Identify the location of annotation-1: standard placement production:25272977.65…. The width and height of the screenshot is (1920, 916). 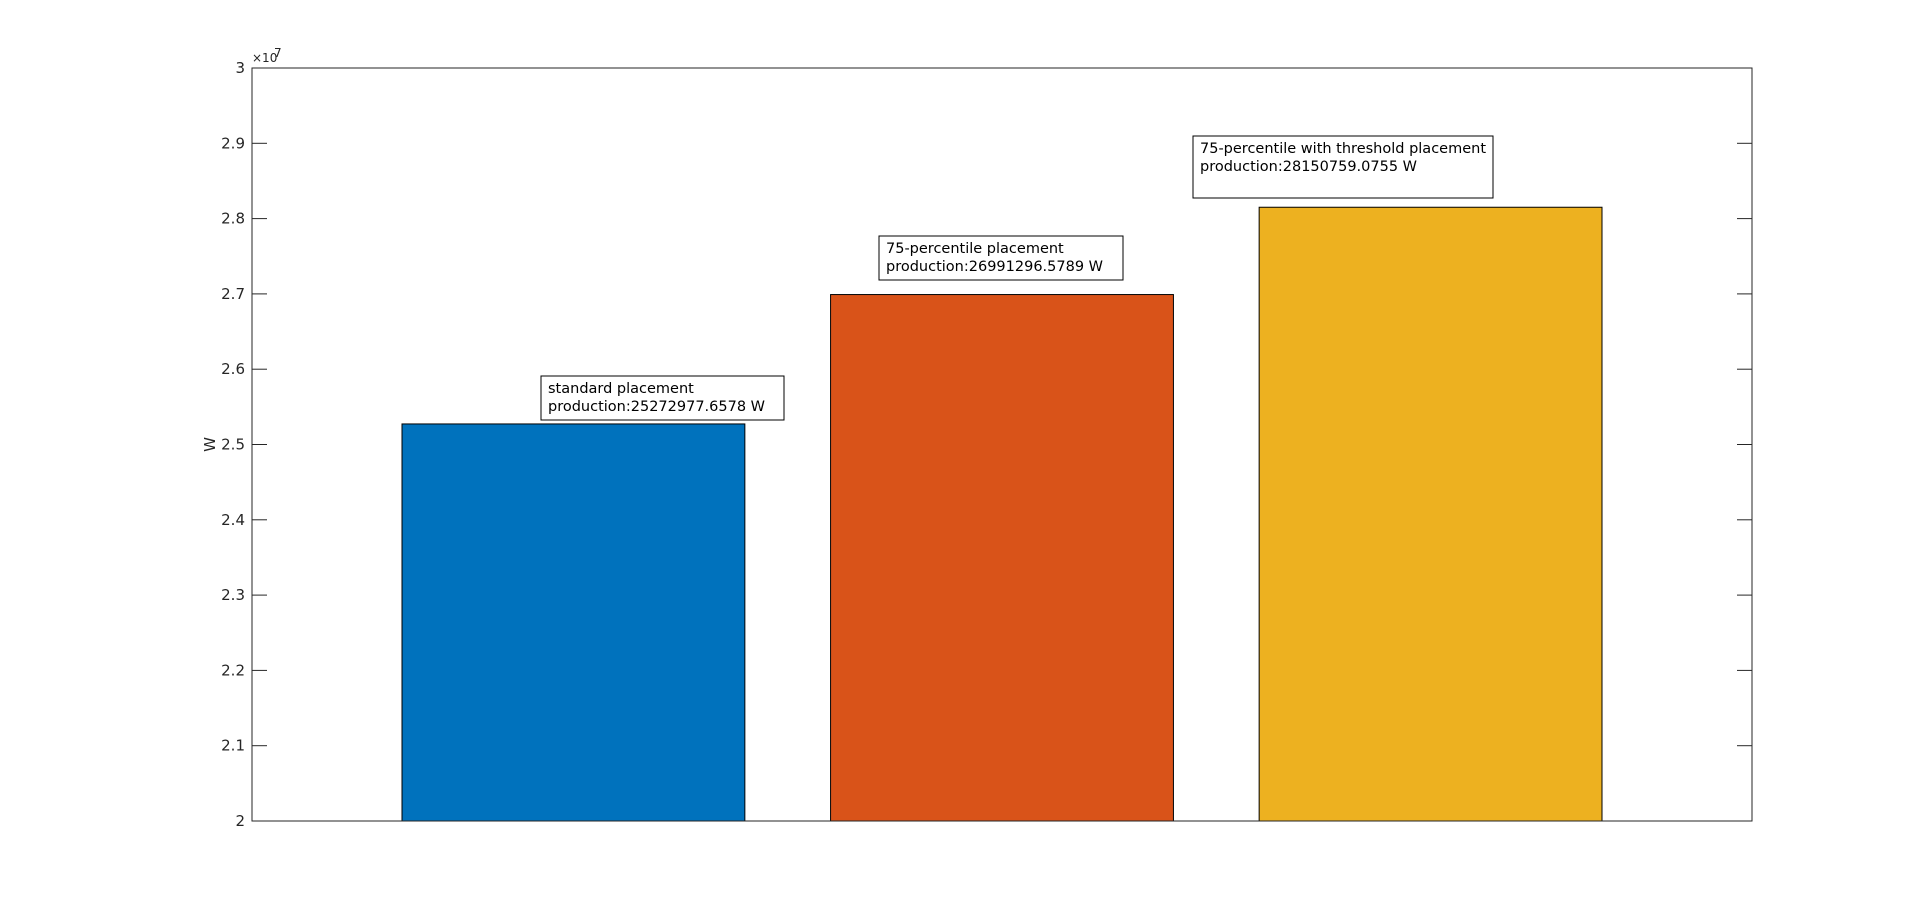
(662, 398).